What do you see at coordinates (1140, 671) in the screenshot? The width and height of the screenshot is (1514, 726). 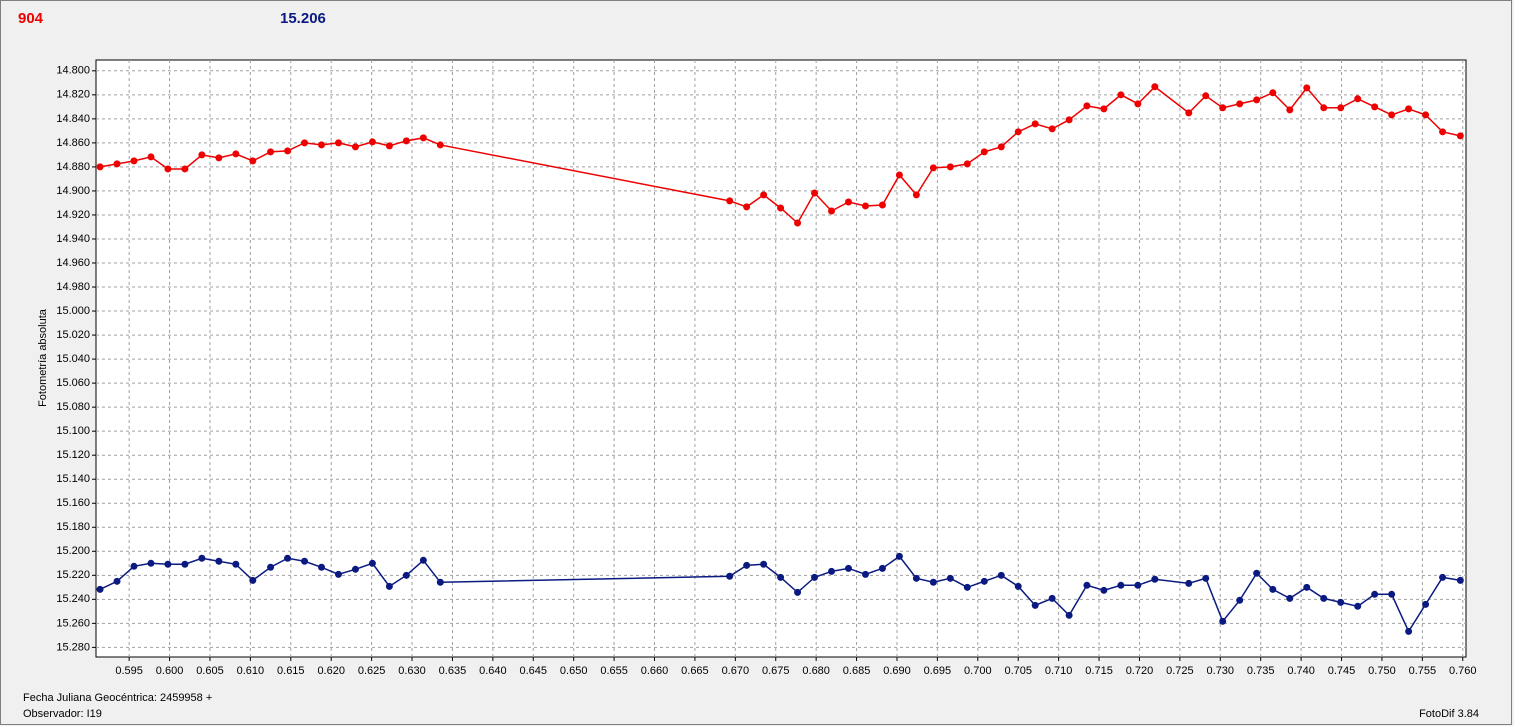 I see `x-tick-label: 0.720` at bounding box center [1140, 671].